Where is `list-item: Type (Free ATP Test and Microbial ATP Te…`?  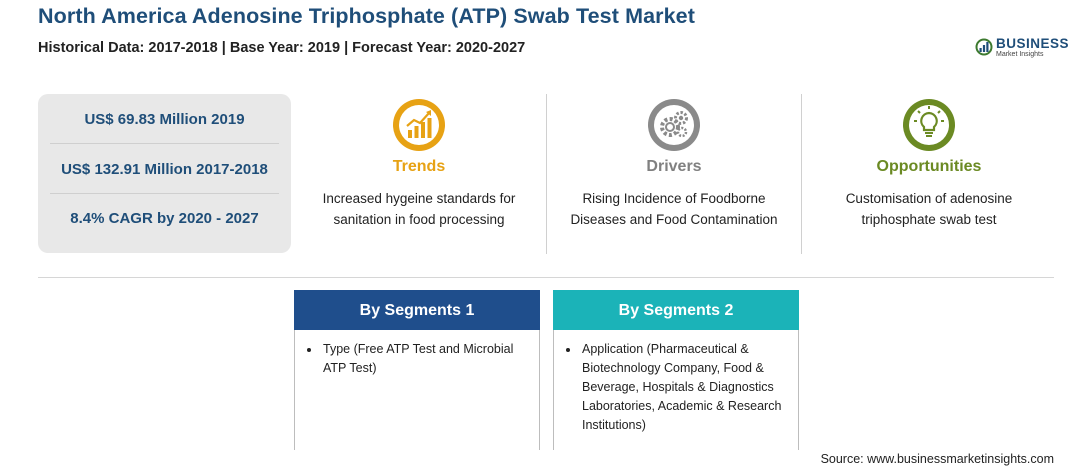
list-item: Type (Free ATP Test and Microbial ATP Te… is located at coordinates (425, 359).